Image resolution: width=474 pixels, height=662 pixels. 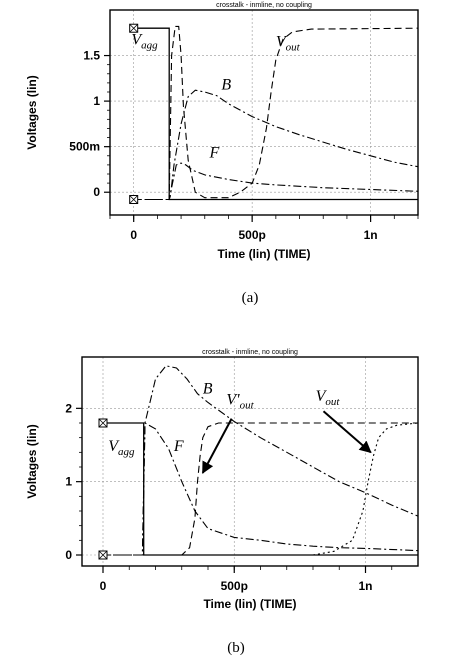 I want to click on y-tick-label: 1.5, so click(x=91, y=56).